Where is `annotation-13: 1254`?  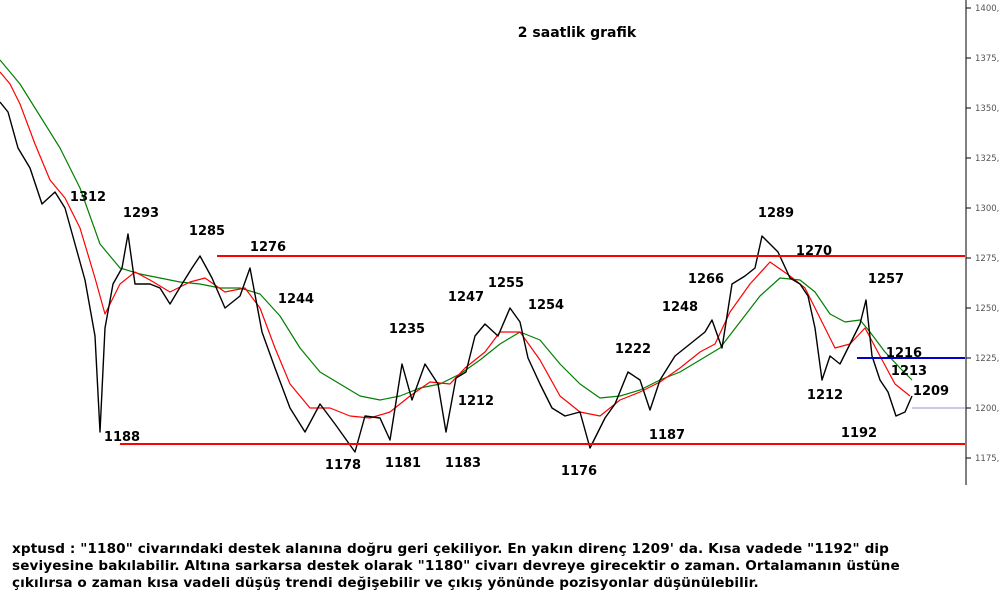 annotation-13: 1254 is located at coordinates (546, 305).